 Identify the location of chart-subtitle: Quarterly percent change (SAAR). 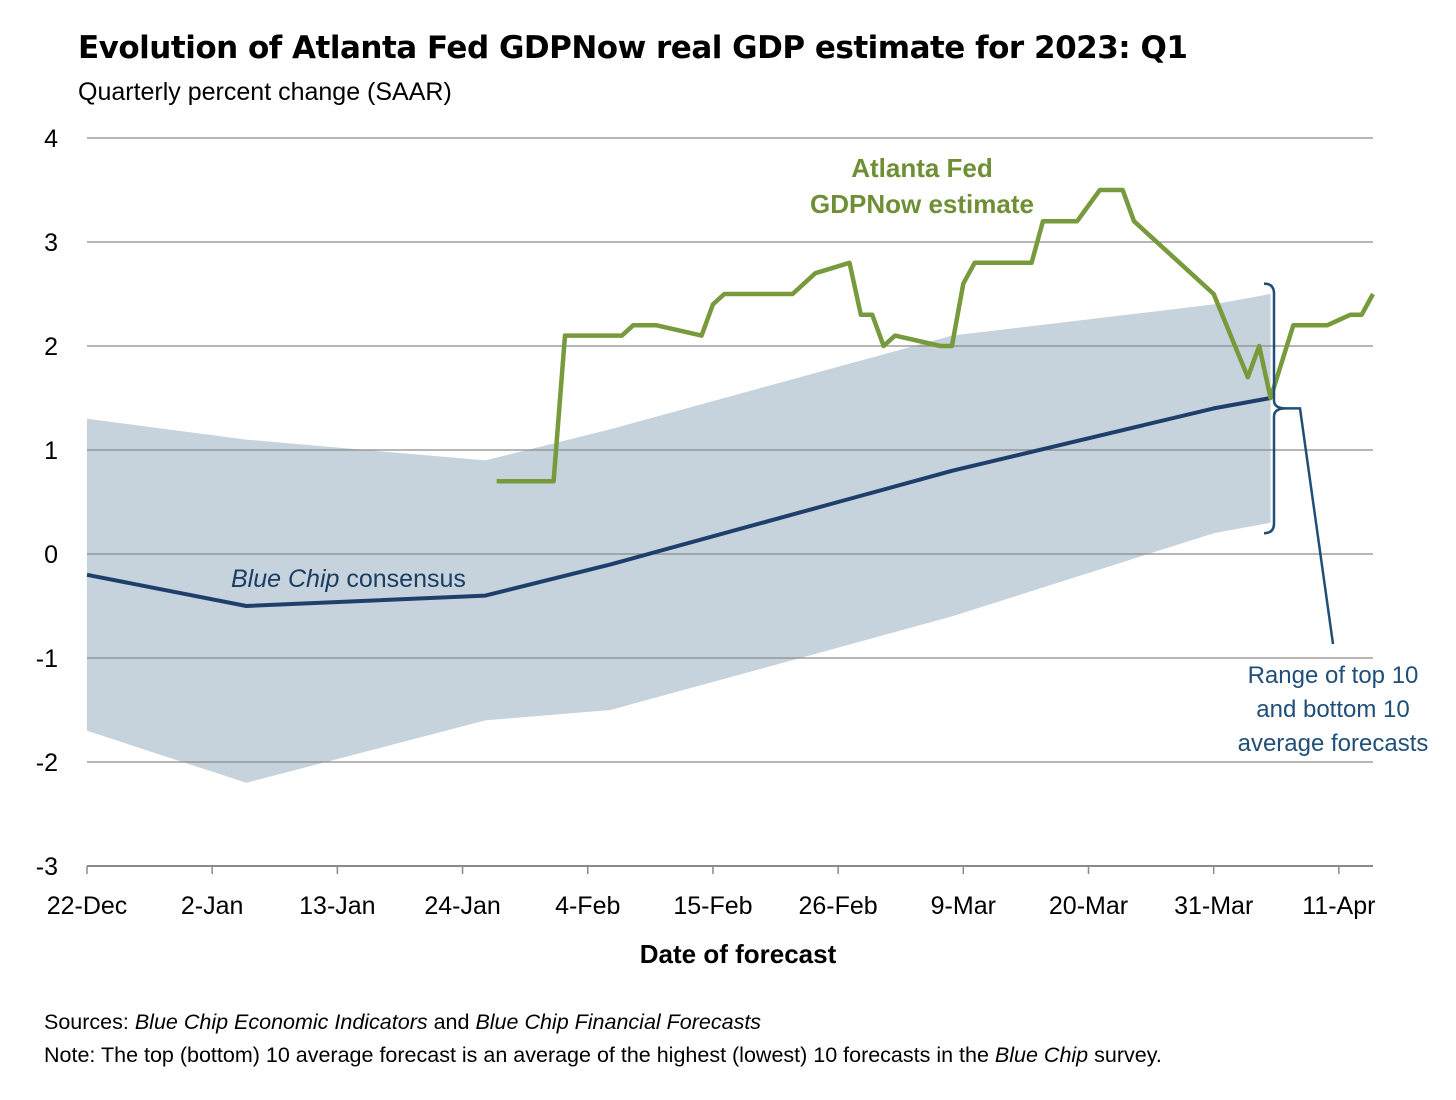
(265, 92).